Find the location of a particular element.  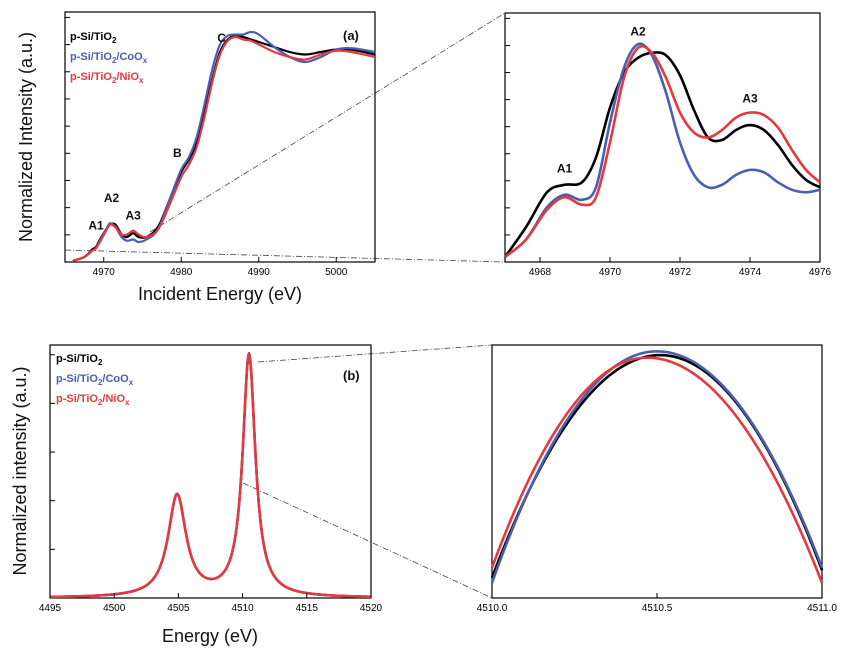

y-axis-label-a: Normalized Intensity (a.u.) is located at coordinates (26, 137).